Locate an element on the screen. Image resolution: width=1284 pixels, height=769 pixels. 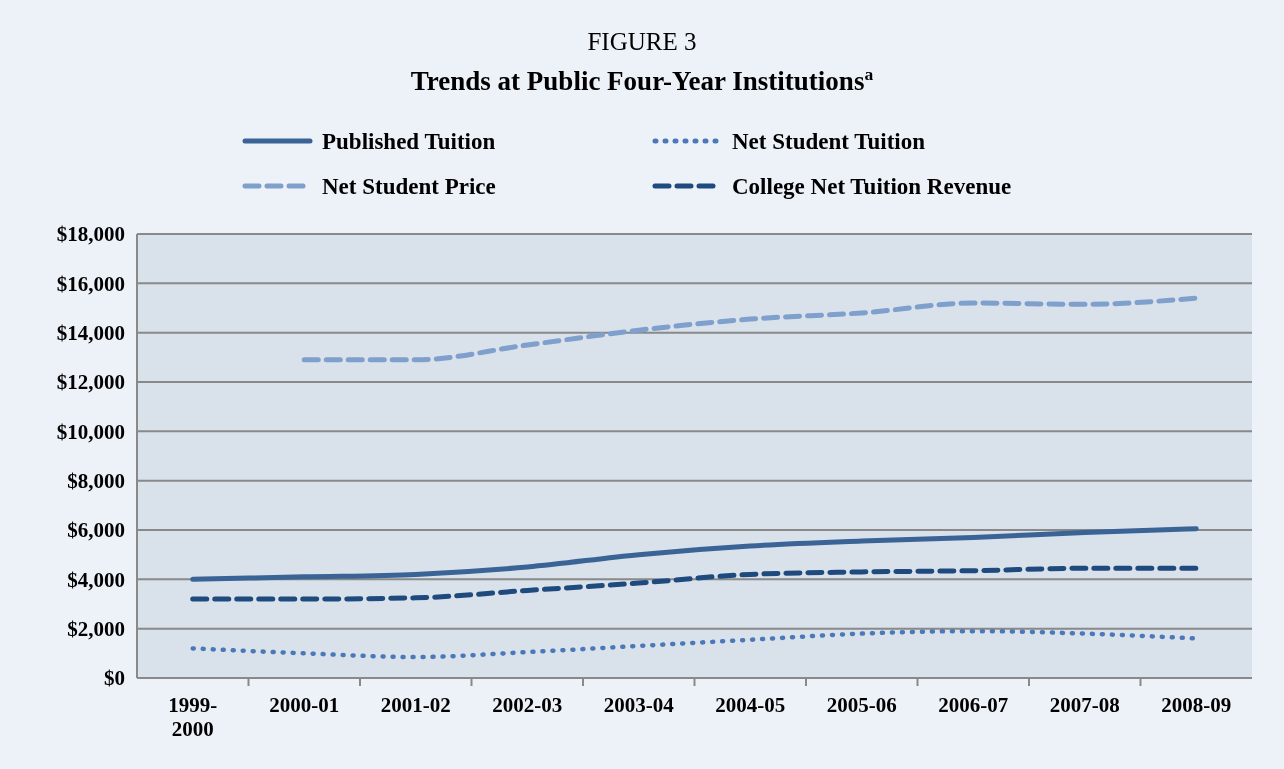
x-tick-label: 2006-07 is located at coordinates (973, 705).